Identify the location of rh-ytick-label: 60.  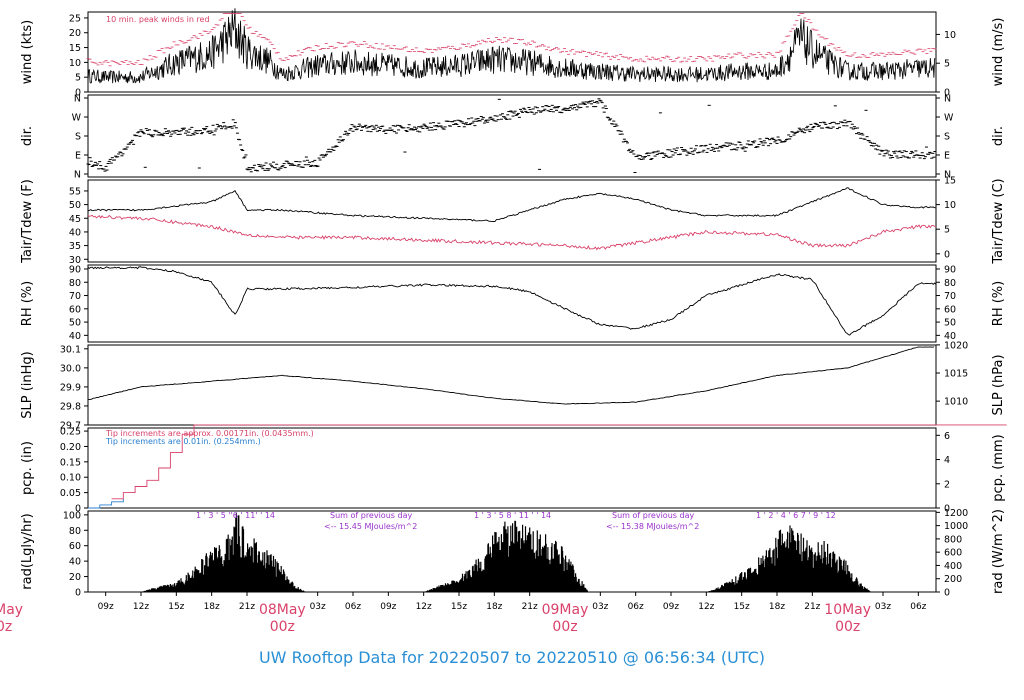
(75, 309).